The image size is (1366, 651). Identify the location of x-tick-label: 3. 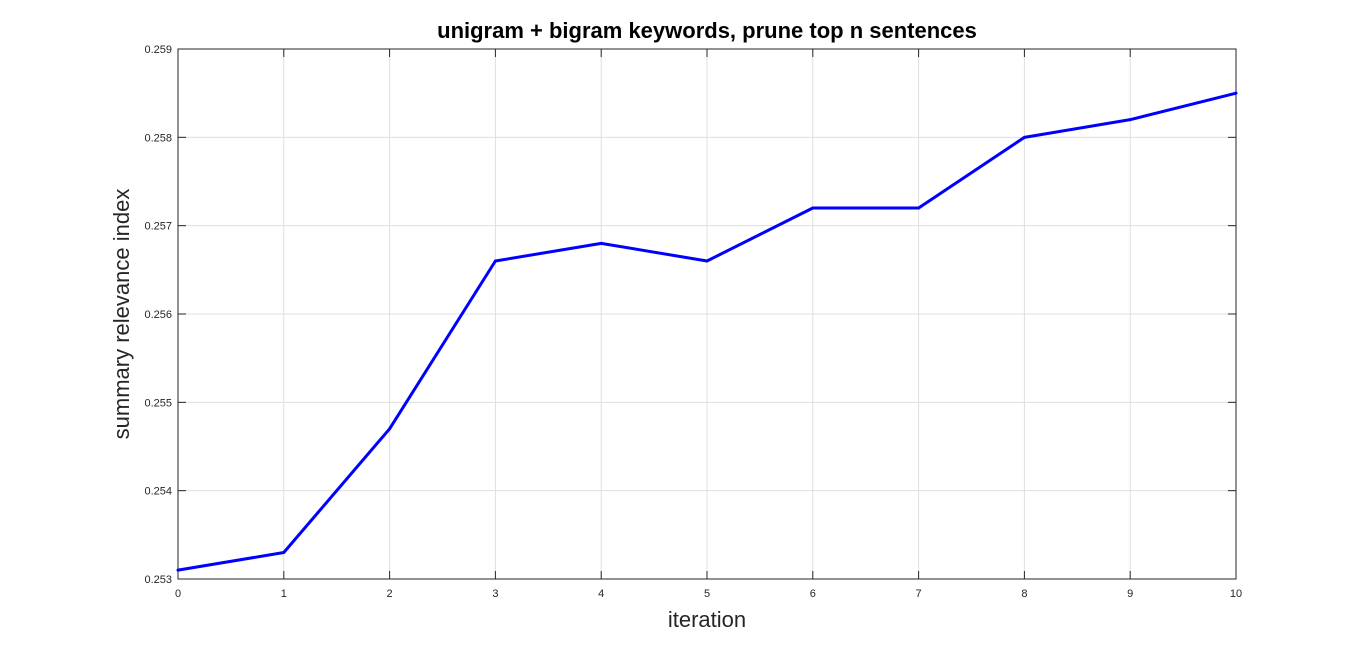
(495, 594).